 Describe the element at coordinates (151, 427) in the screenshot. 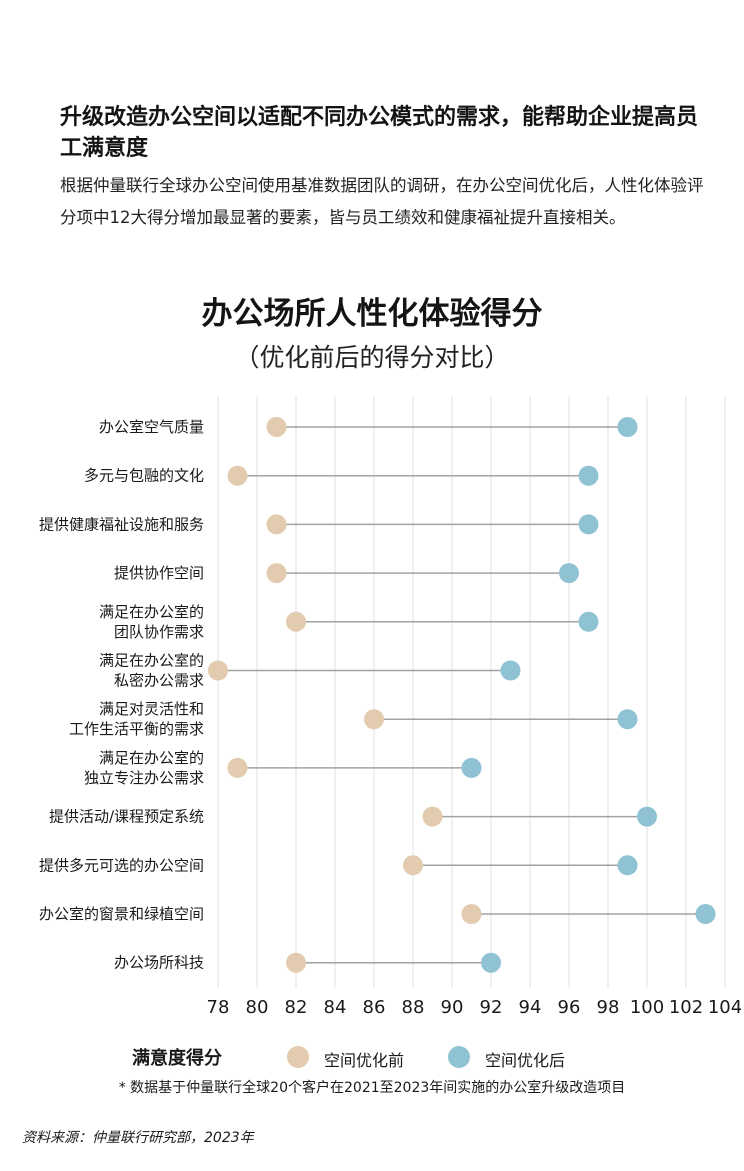

I see `category-label: 办公室空气质量` at that location.